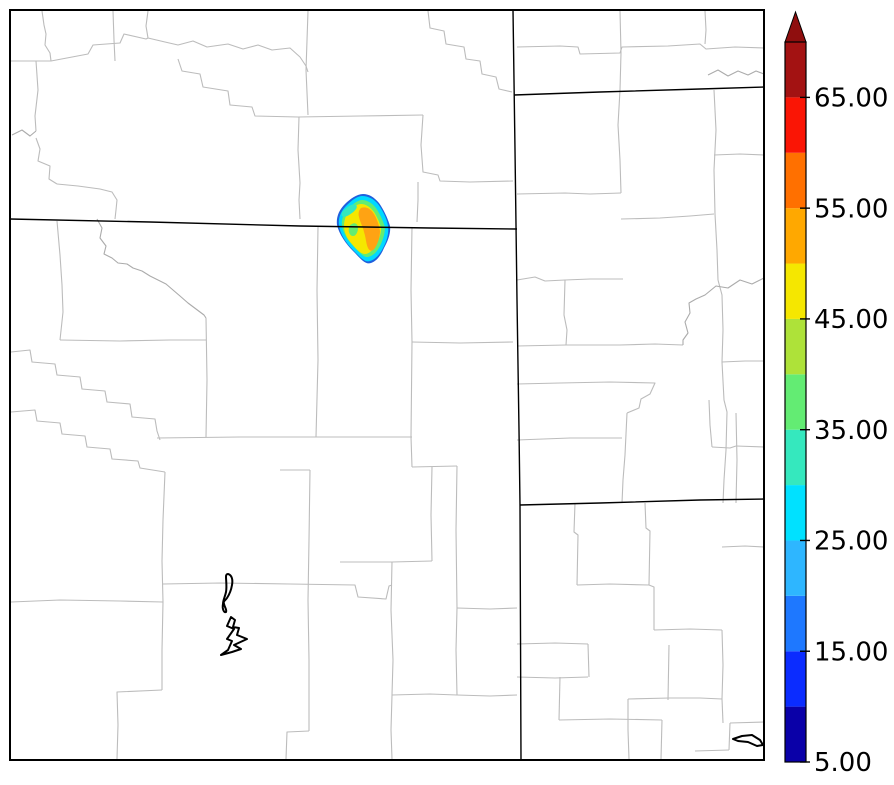 This screenshot has height=785, width=894. Describe the element at coordinates (851, 98) in the screenshot. I see `colorbar-tick-label: 65.00` at that location.